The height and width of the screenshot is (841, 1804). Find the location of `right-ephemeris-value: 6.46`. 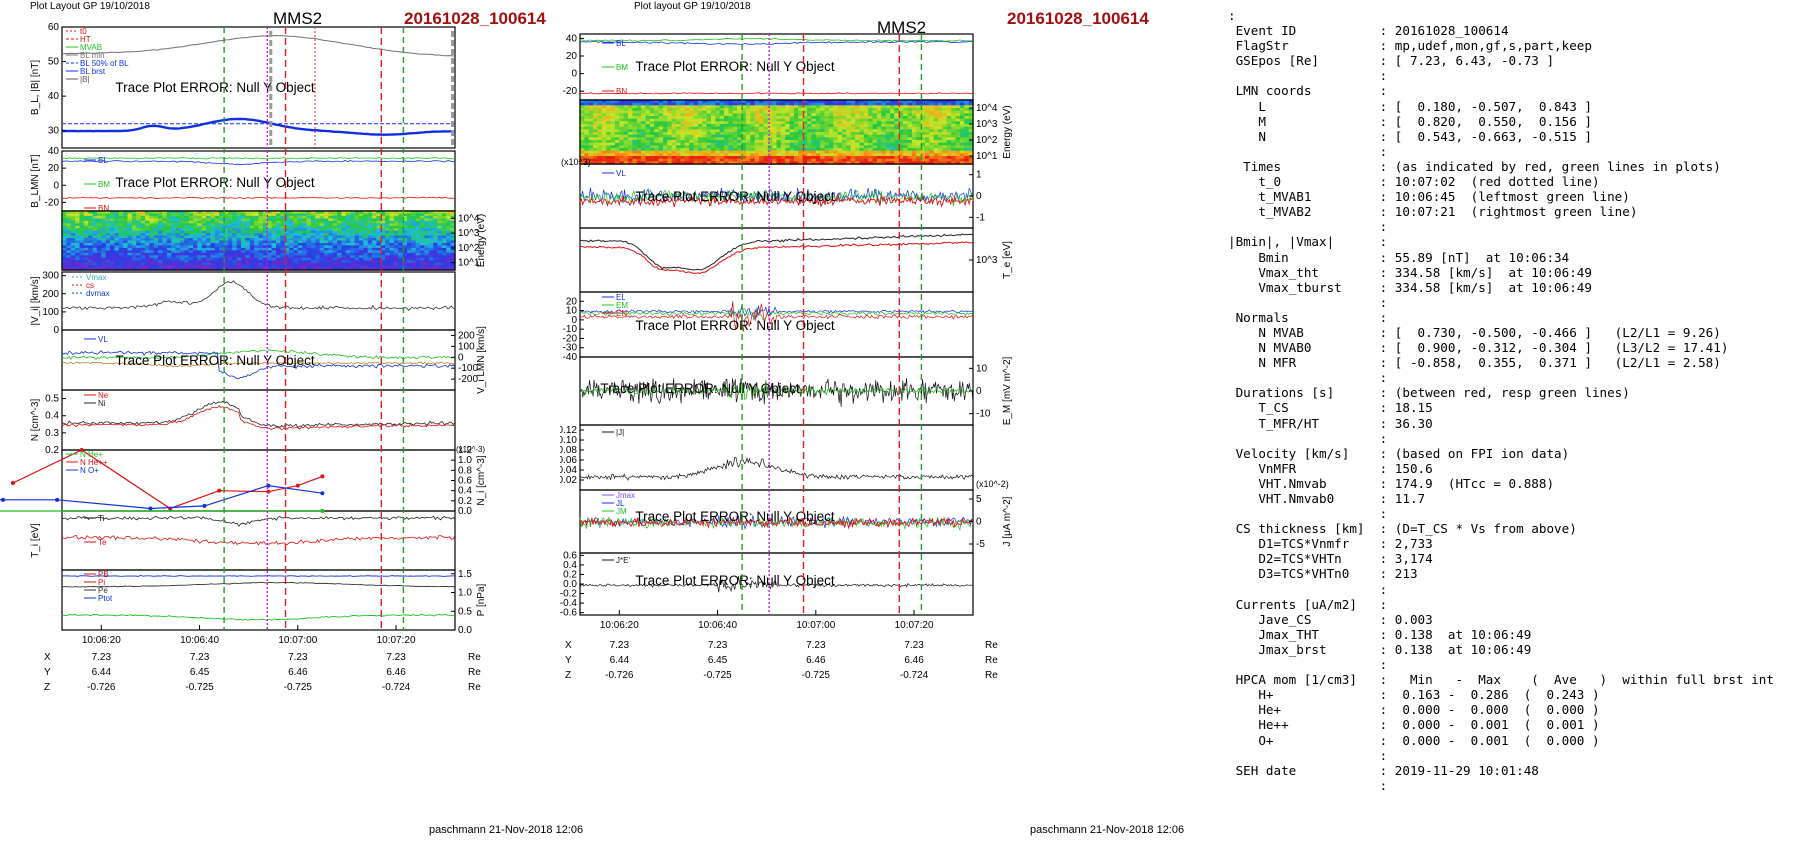

right-ephemeris-value: 6.46 is located at coordinates (914, 660).